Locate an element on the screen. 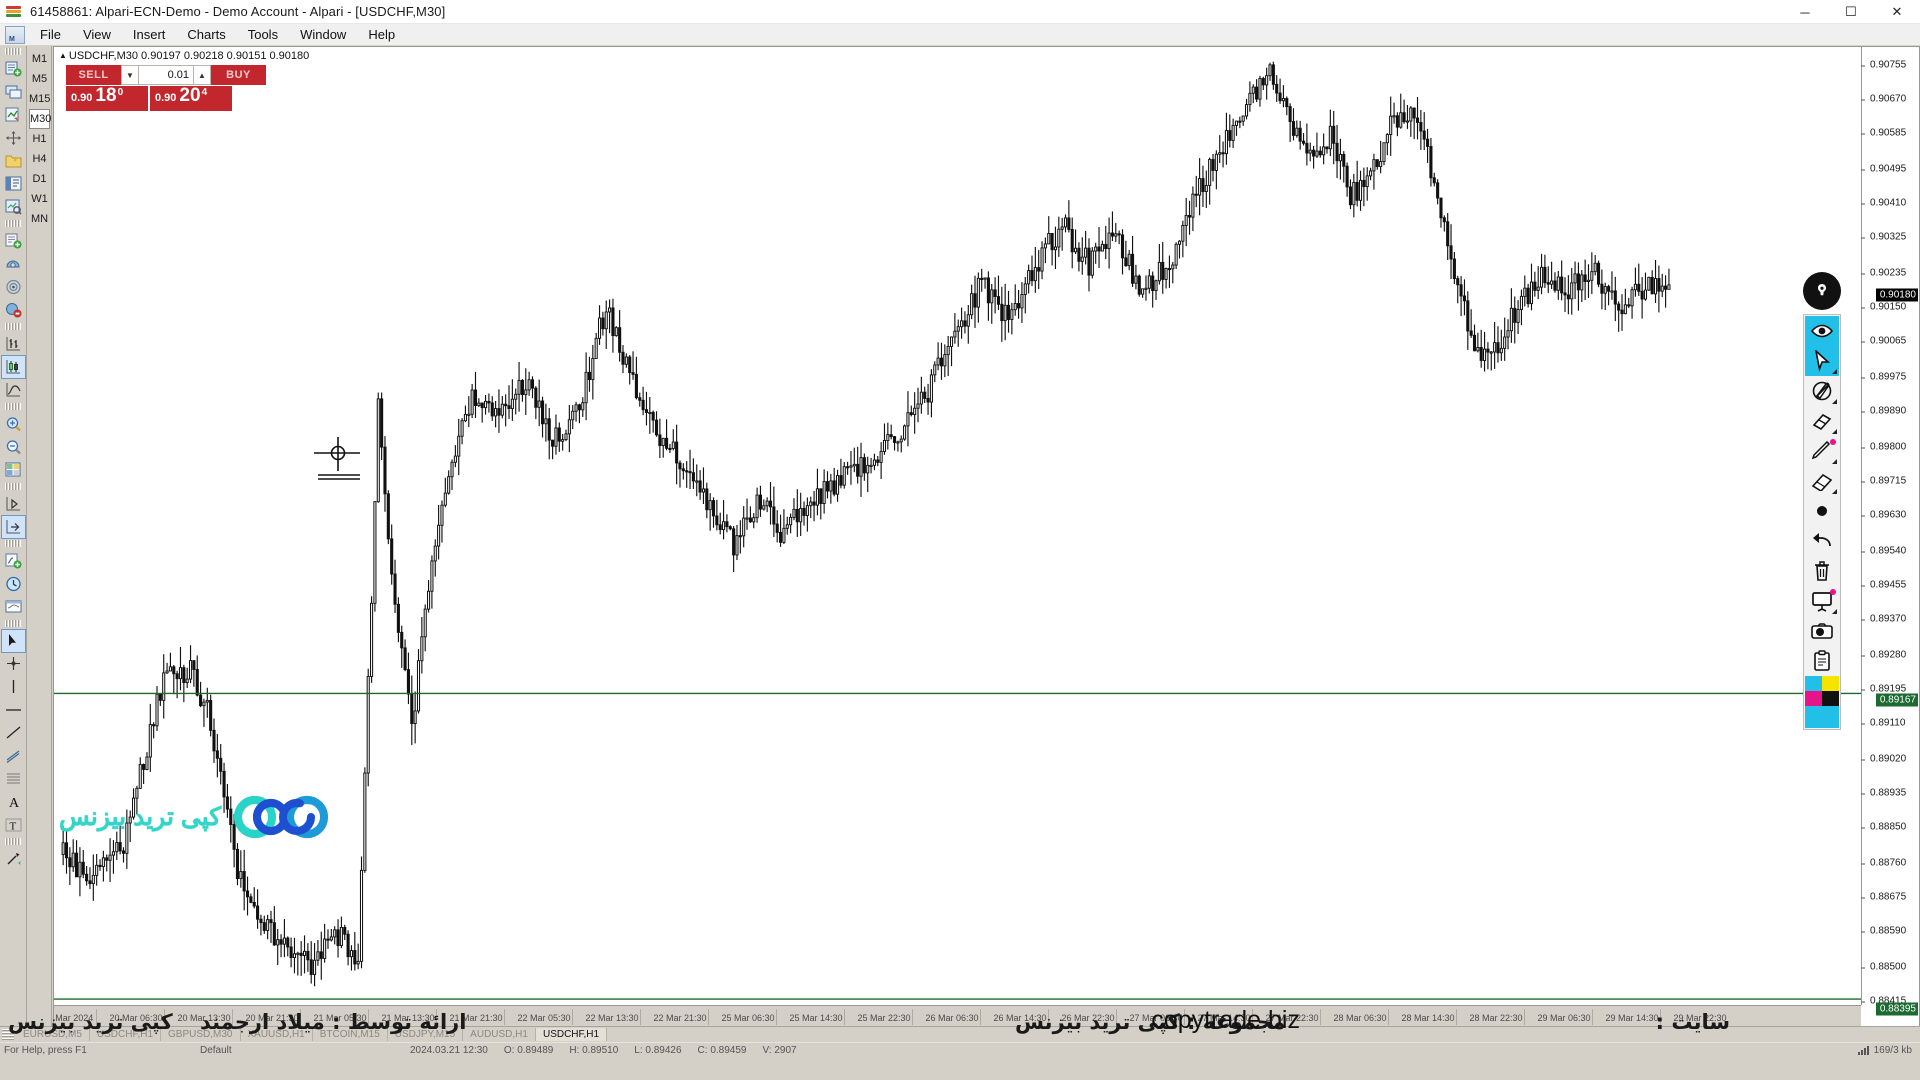 The width and height of the screenshot is (1920, 1080). volume-increase-button: ▲ is located at coordinates (202, 75).